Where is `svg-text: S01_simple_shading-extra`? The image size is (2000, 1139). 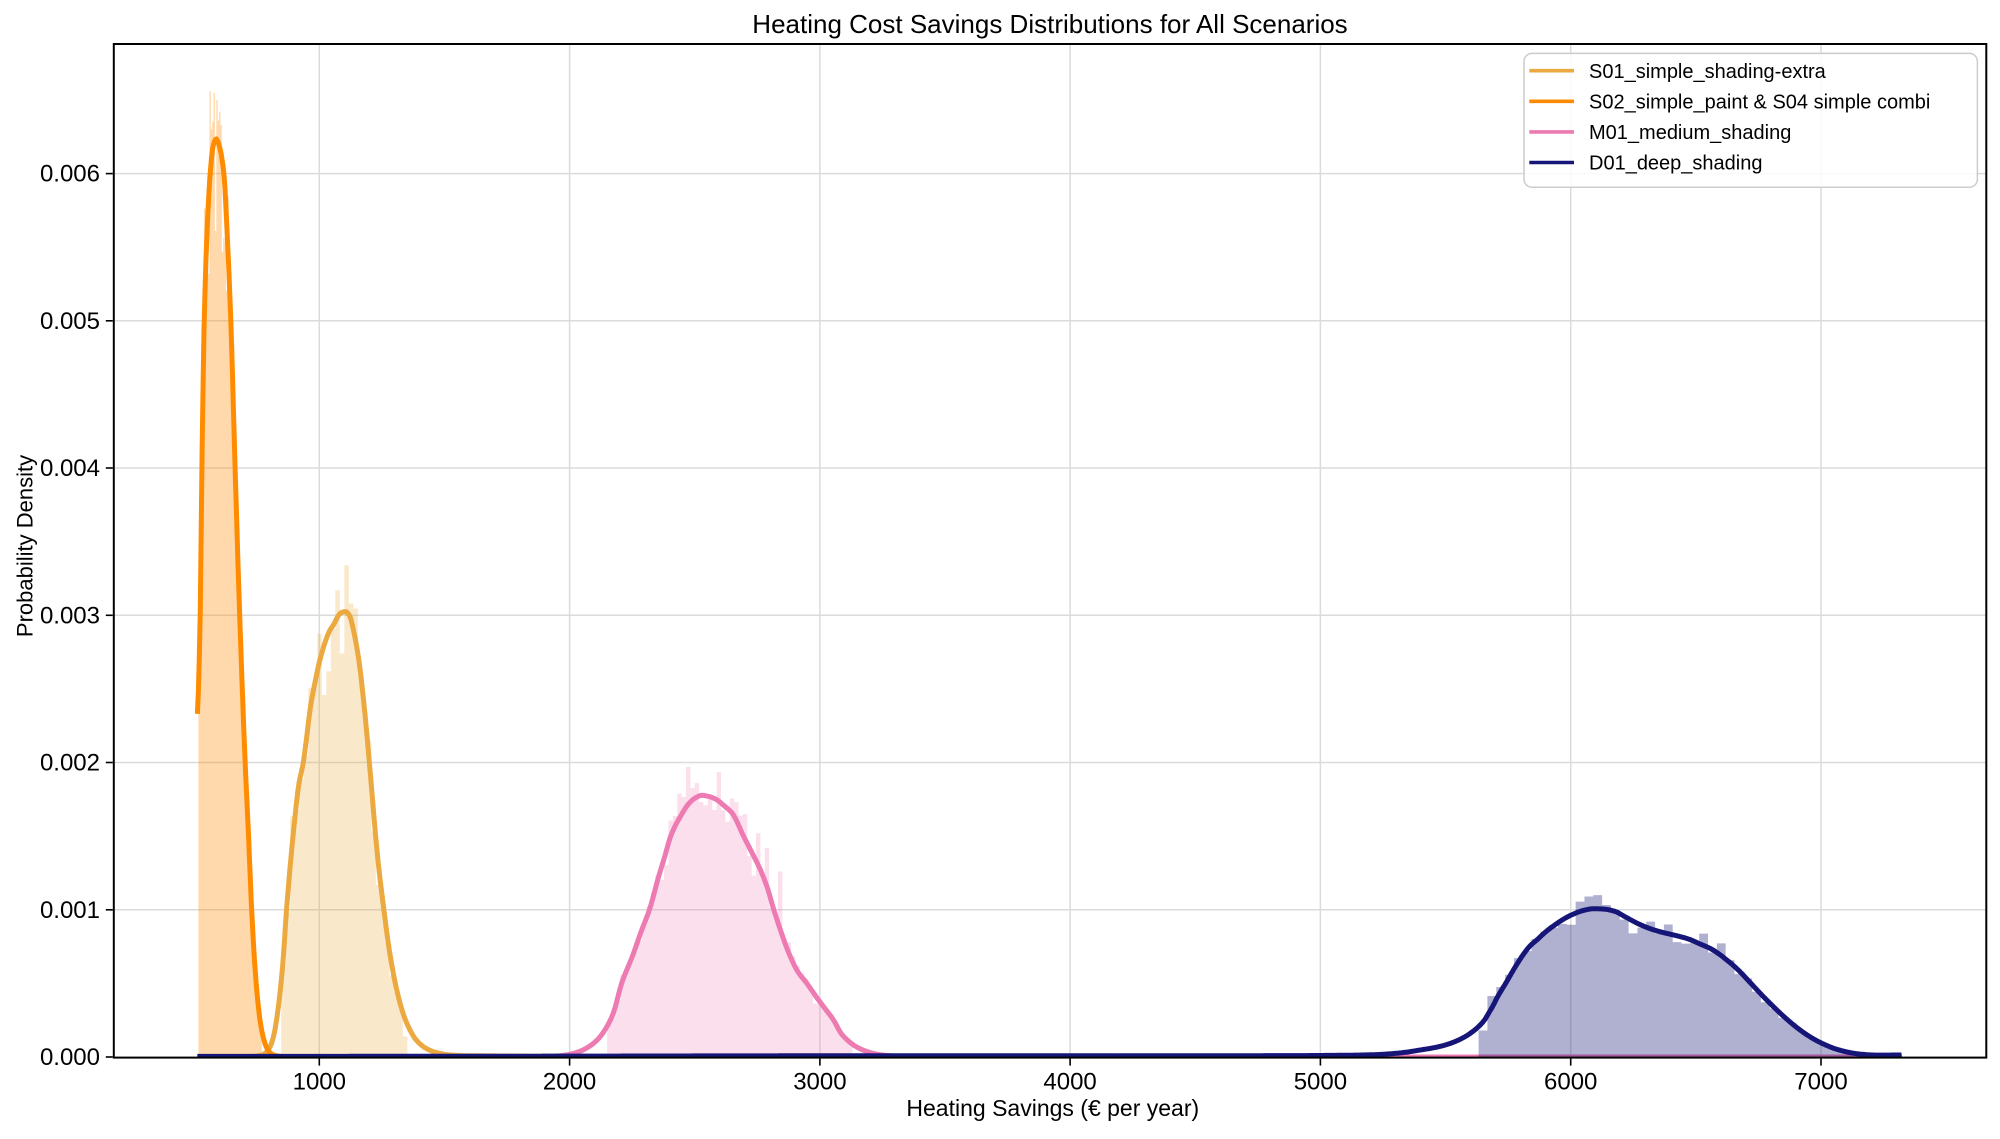
svg-text: S01_simple_shading-extra is located at coordinates (1708, 72).